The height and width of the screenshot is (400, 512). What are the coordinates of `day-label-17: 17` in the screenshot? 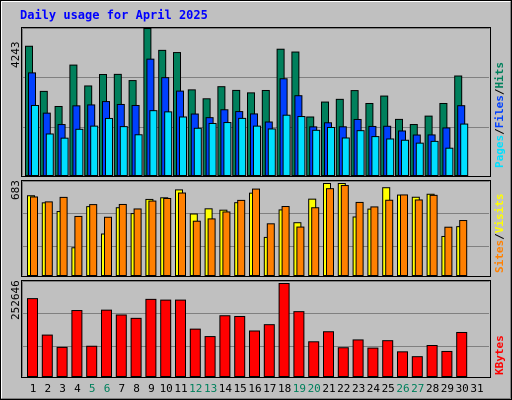 It's located at (269, 388).